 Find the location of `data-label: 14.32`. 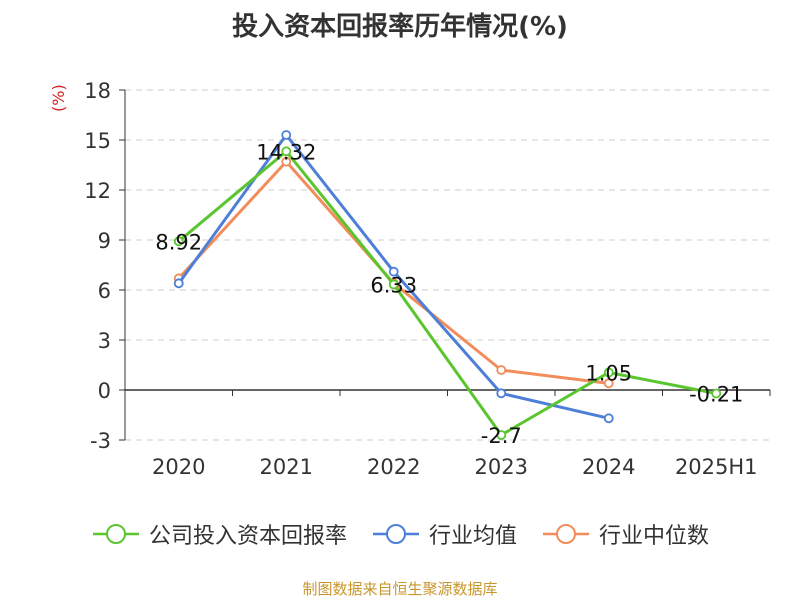

data-label: 14.32 is located at coordinates (286, 152).